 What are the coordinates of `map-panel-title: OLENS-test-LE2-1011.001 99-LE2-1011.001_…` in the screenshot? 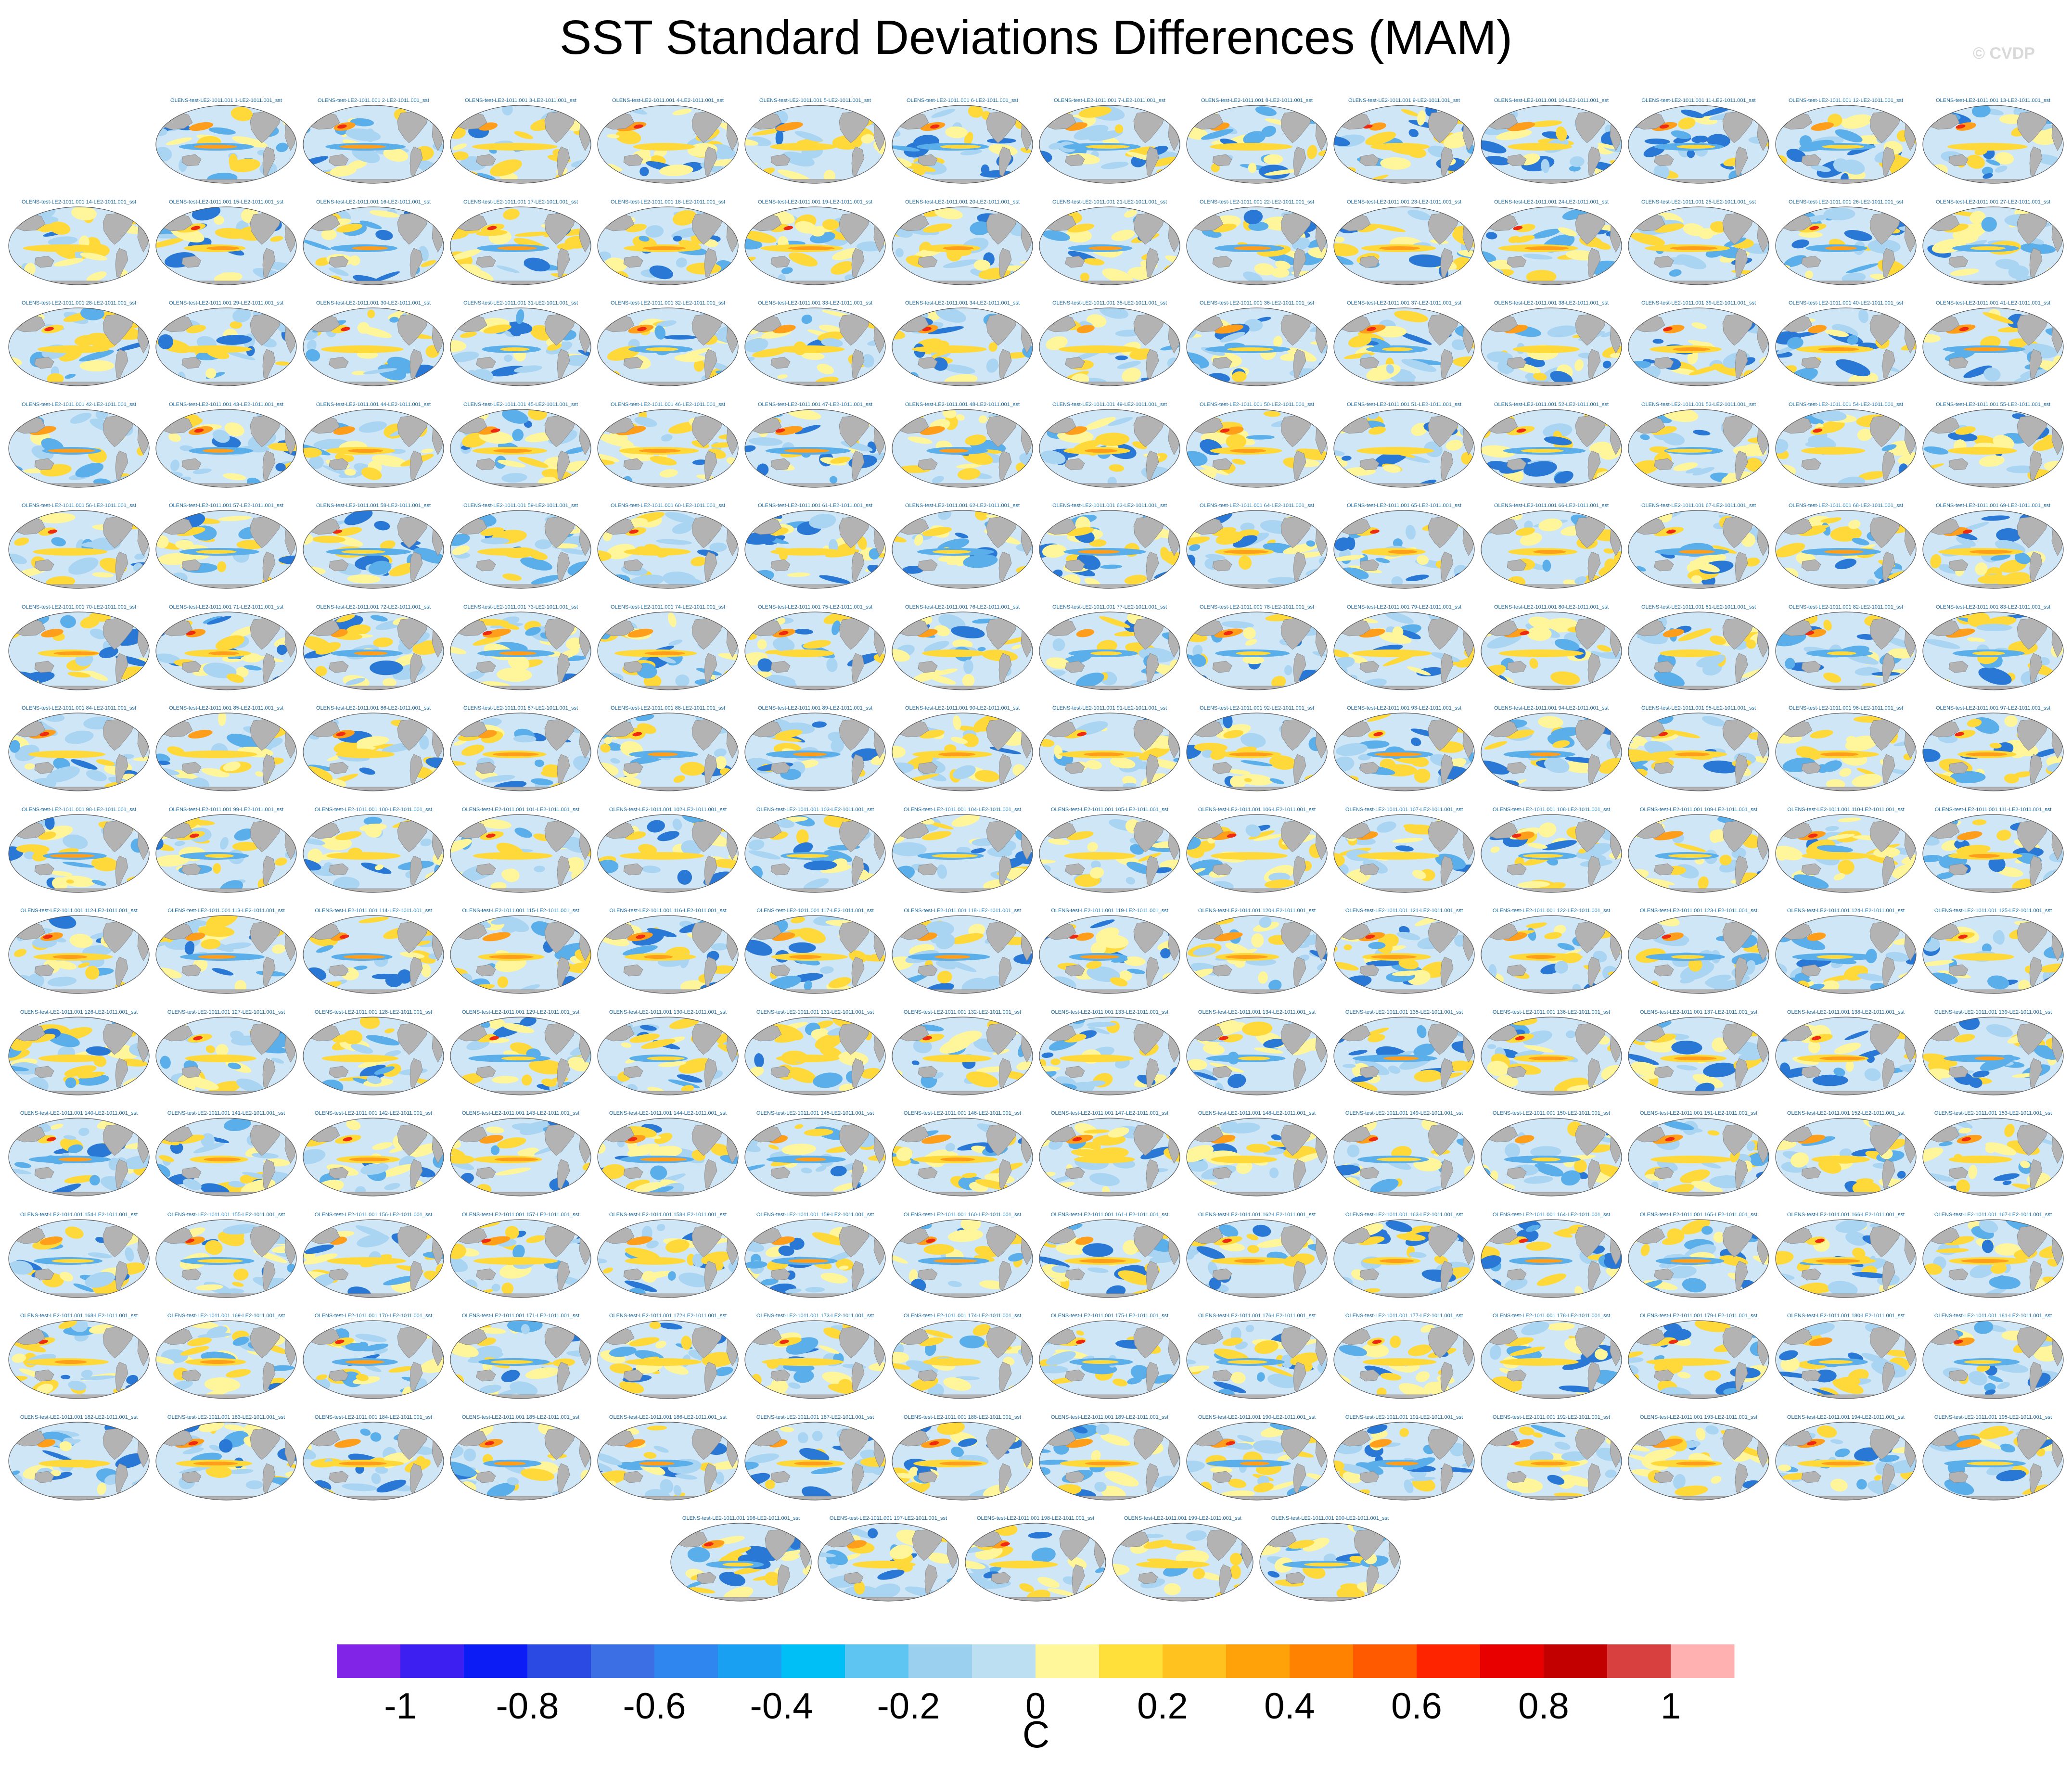 It's located at (226, 809).